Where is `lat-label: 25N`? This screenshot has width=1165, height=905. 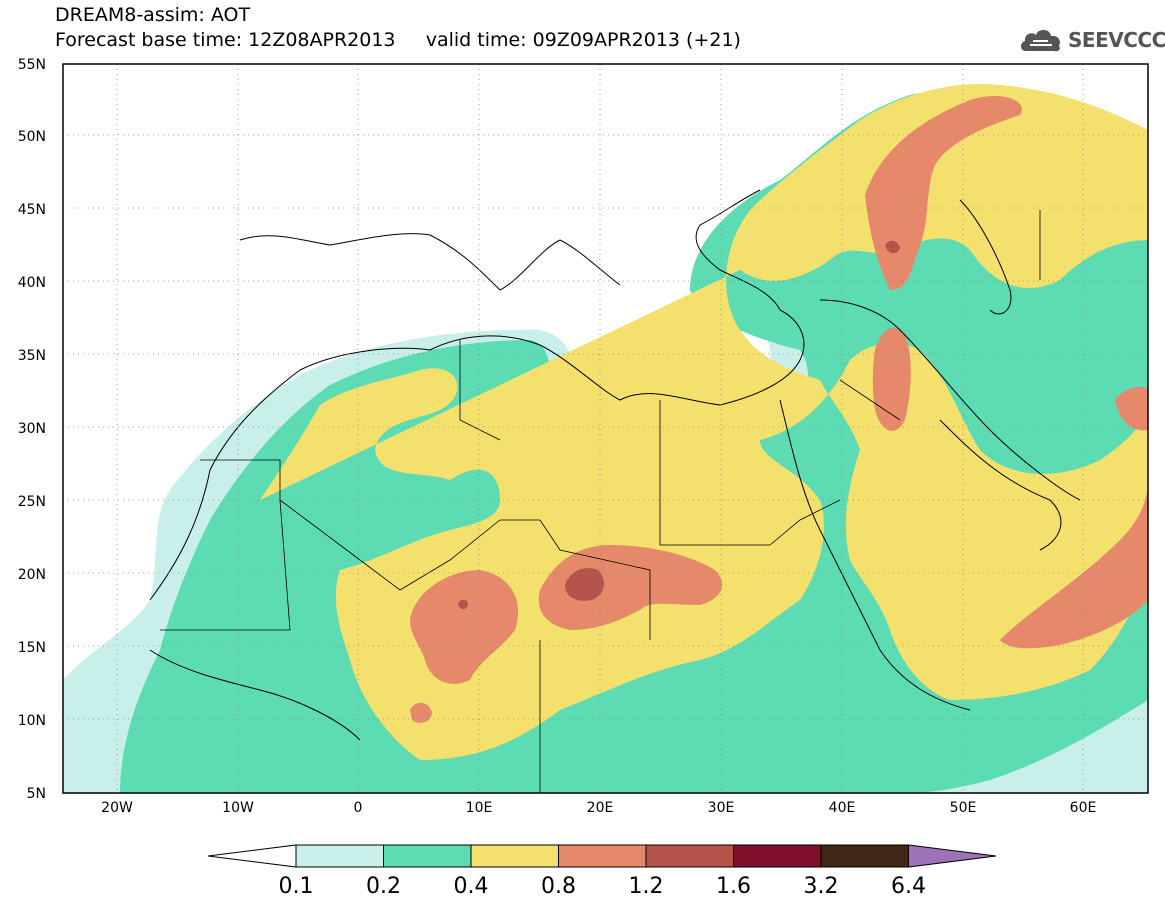
lat-label: 25N is located at coordinates (32, 502).